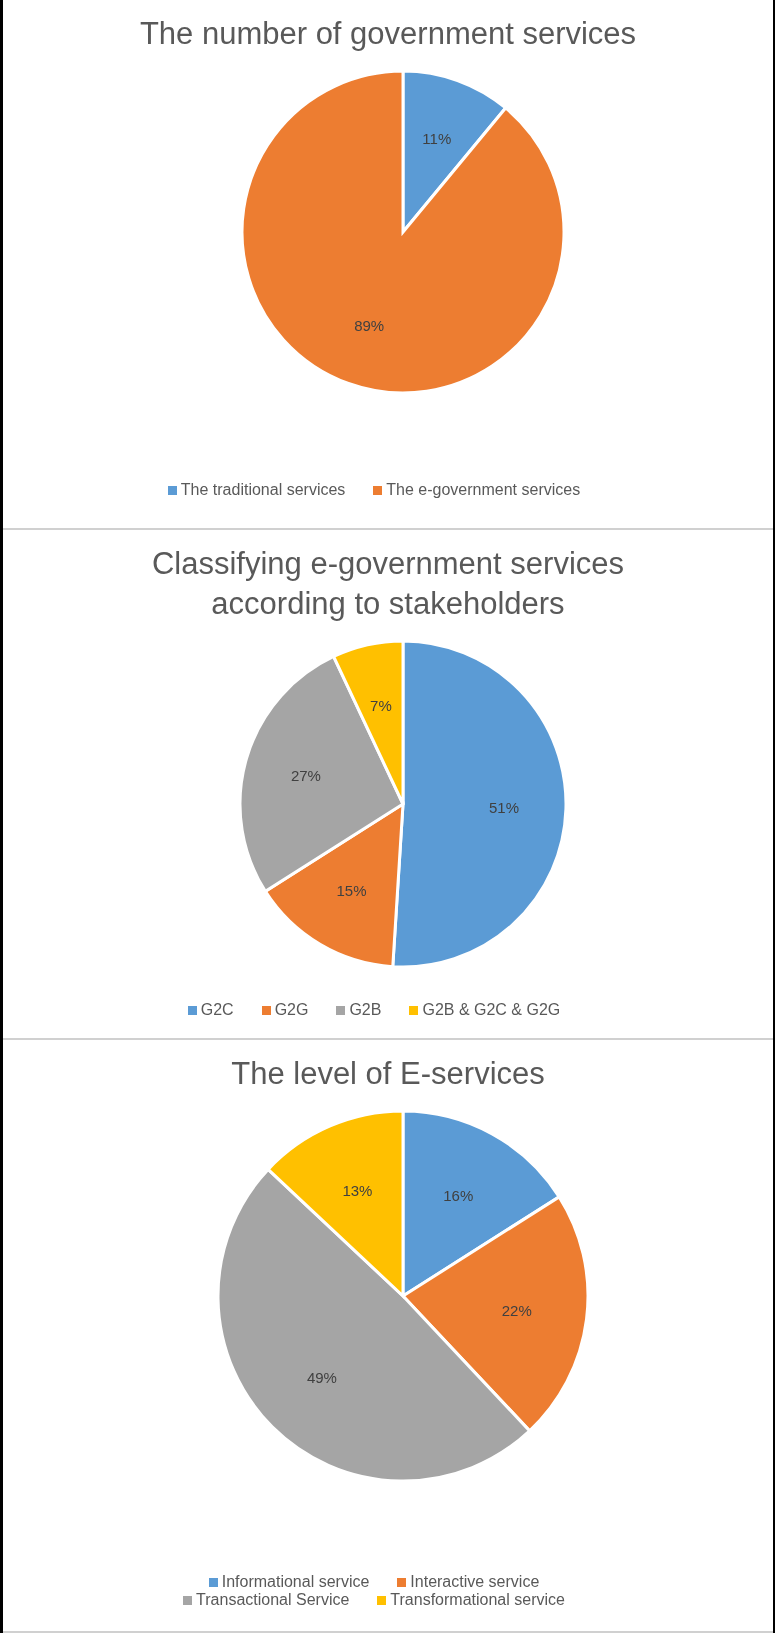 The height and width of the screenshot is (1633, 777). What do you see at coordinates (437, 138) in the screenshot?
I see `data-label: 11%` at bounding box center [437, 138].